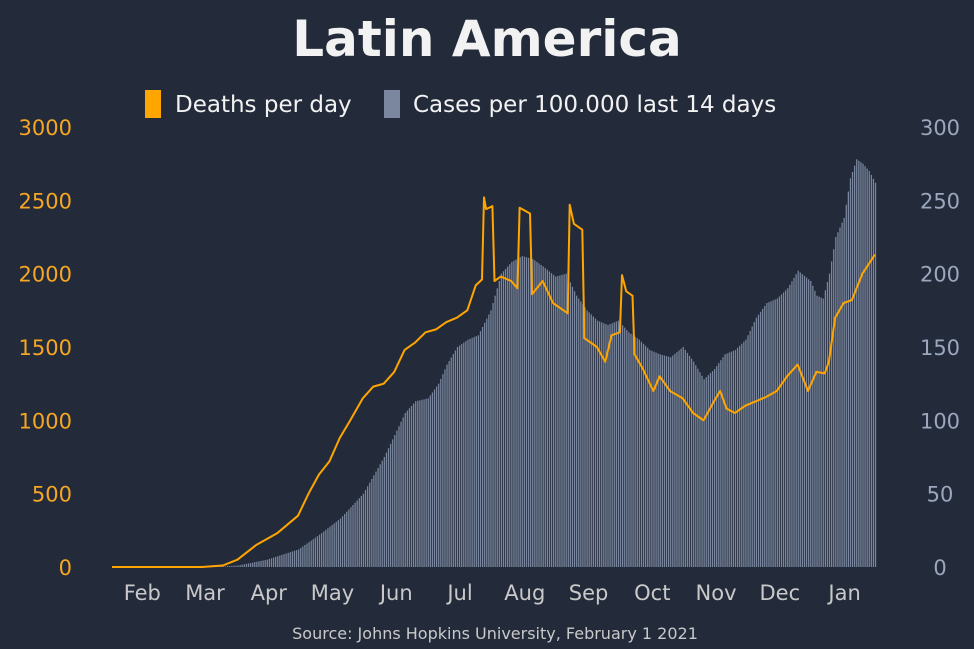 Image resolution: width=974 pixels, height=649 pixels. Describe the element at coordinates (458, 593) in the screenshot. I see `x-tick-label: Jul` at that location.